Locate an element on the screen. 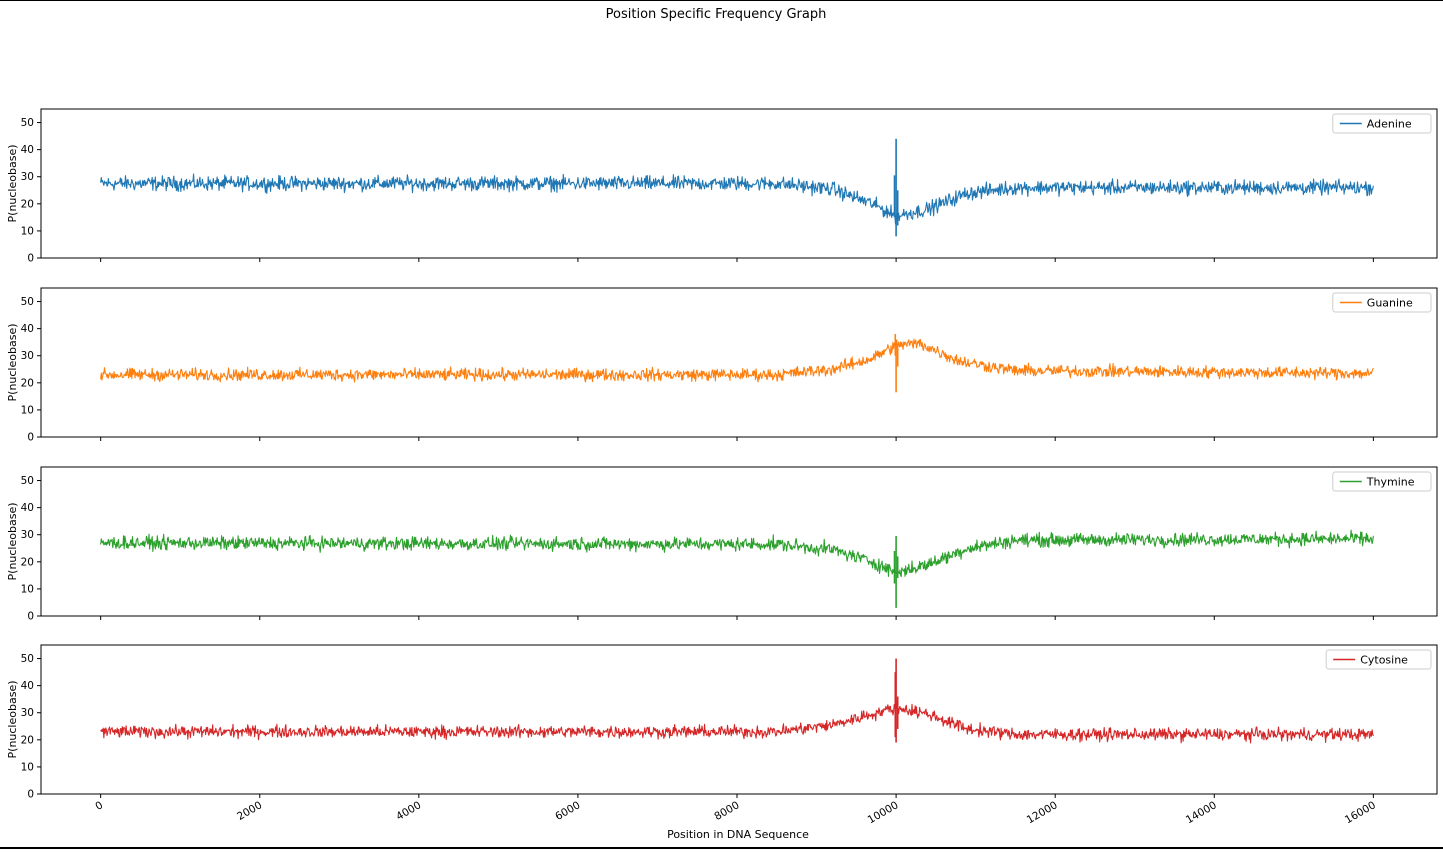 The image size is (1443, 853). legend-guanine: Guanine is located at coordinates (1382, 302).